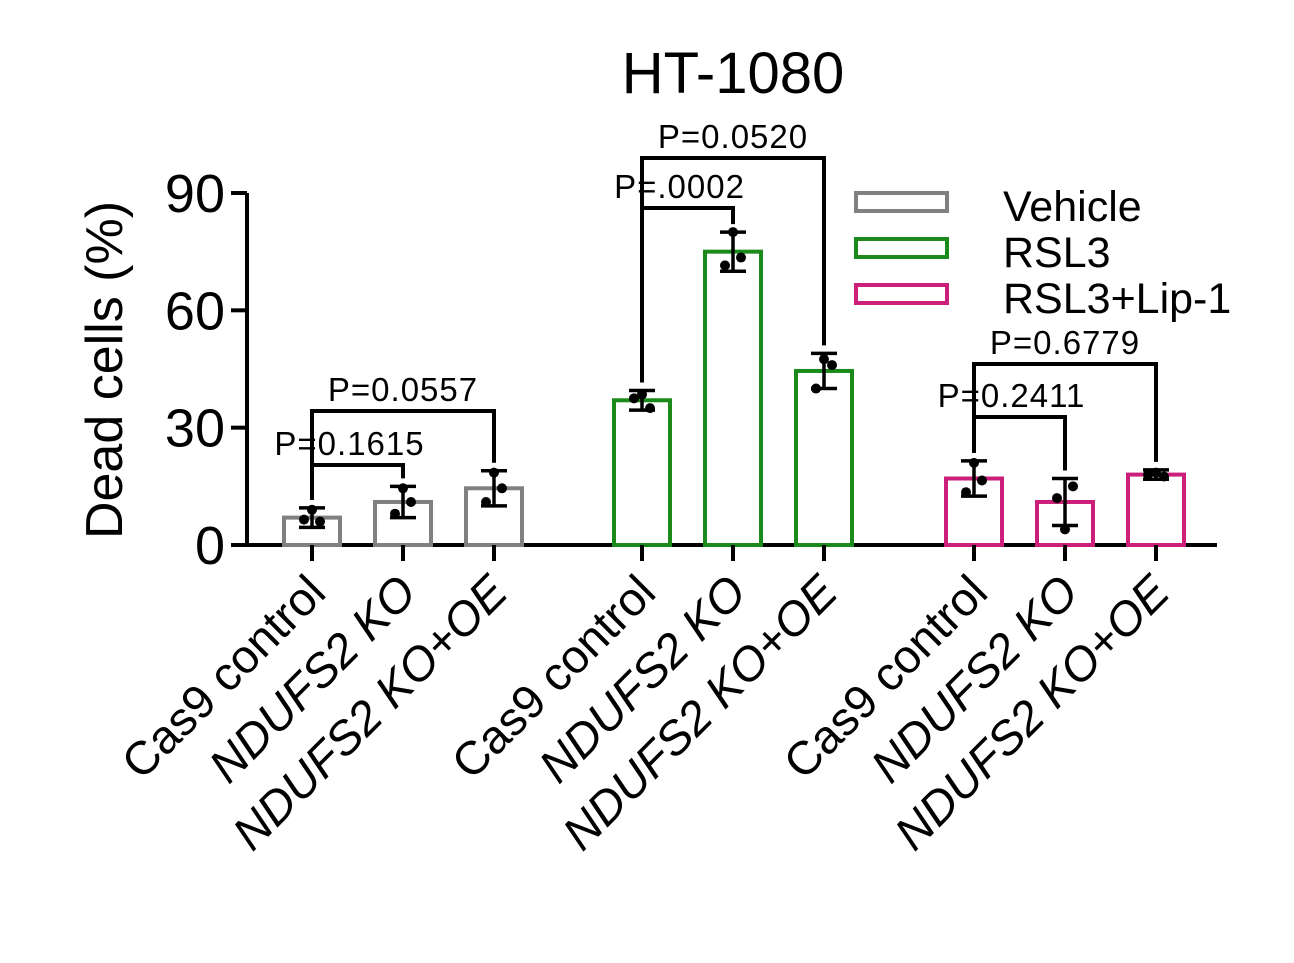 The height and width of the screenshot is (963, 1294). I want to click on p-value-label-4: P=0.2411, so click(1012, 395).